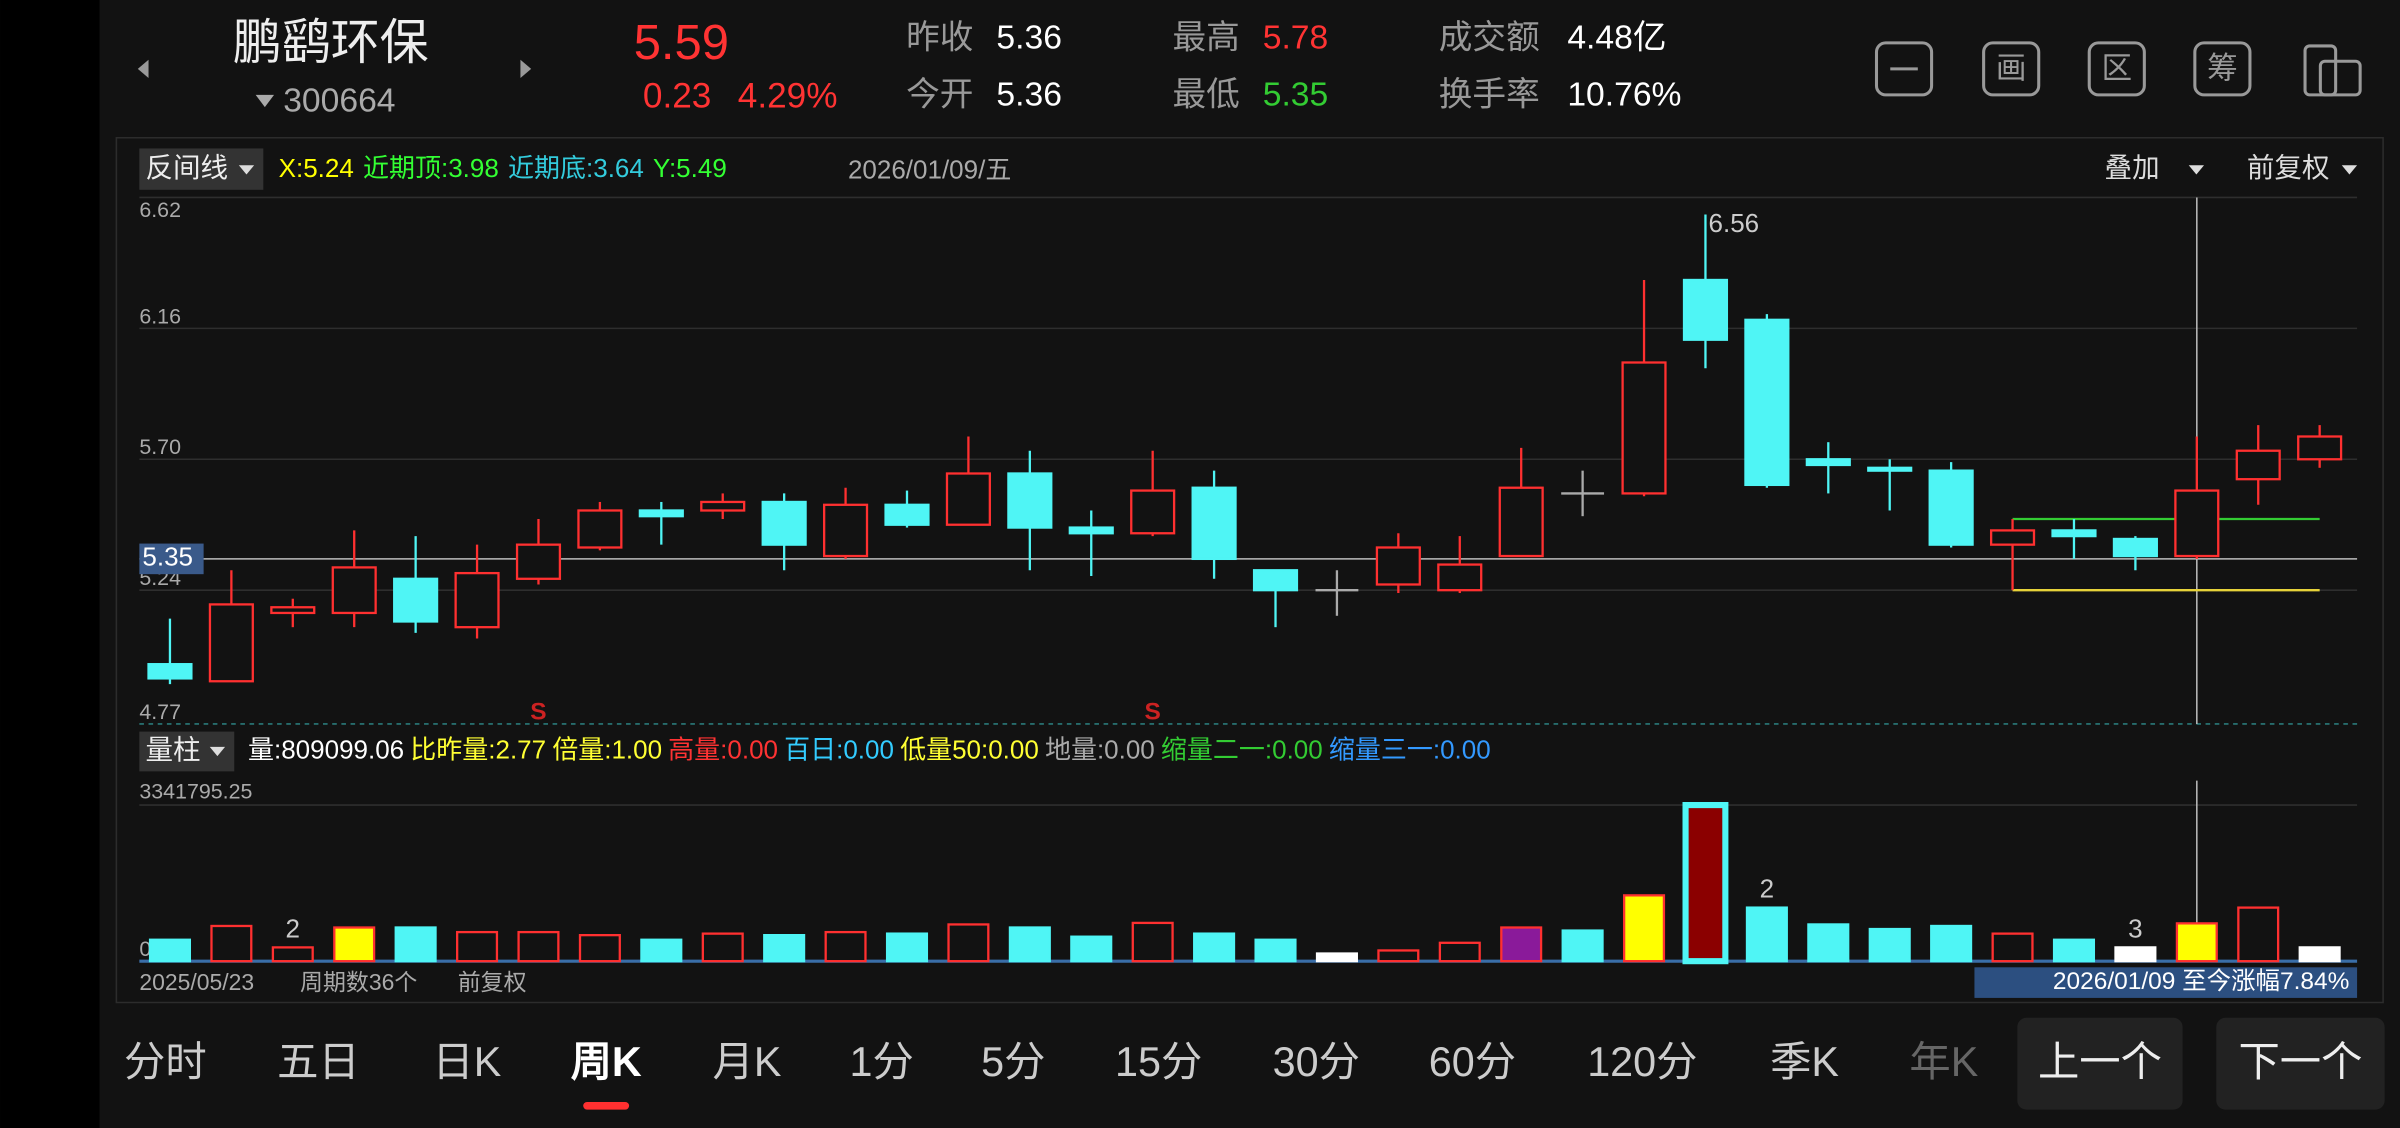 Image resolution: width=2400 pixels, height=1128 pixels. I want to click on tab: 分时, so click(165, 1062).